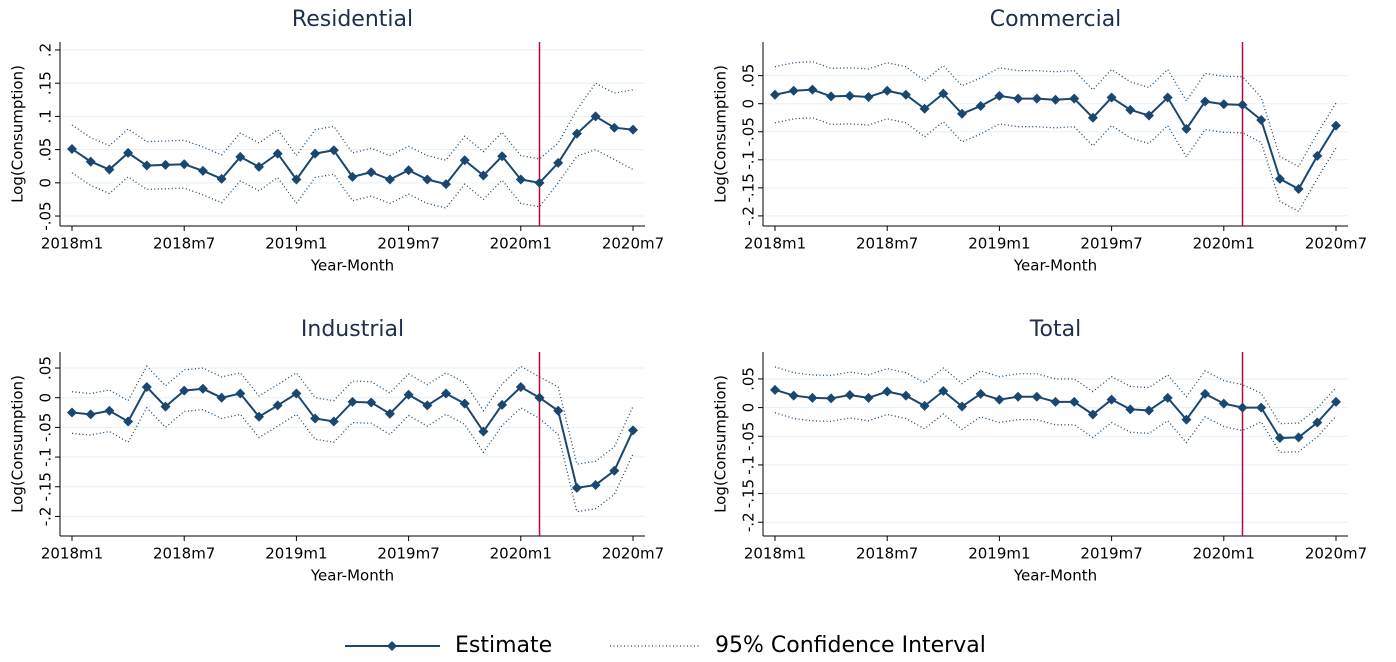  What do you see at coordinates (1056, 19) in the screenshot?
I see `chart-title: Commercial` at bounding box center [1056, 19].